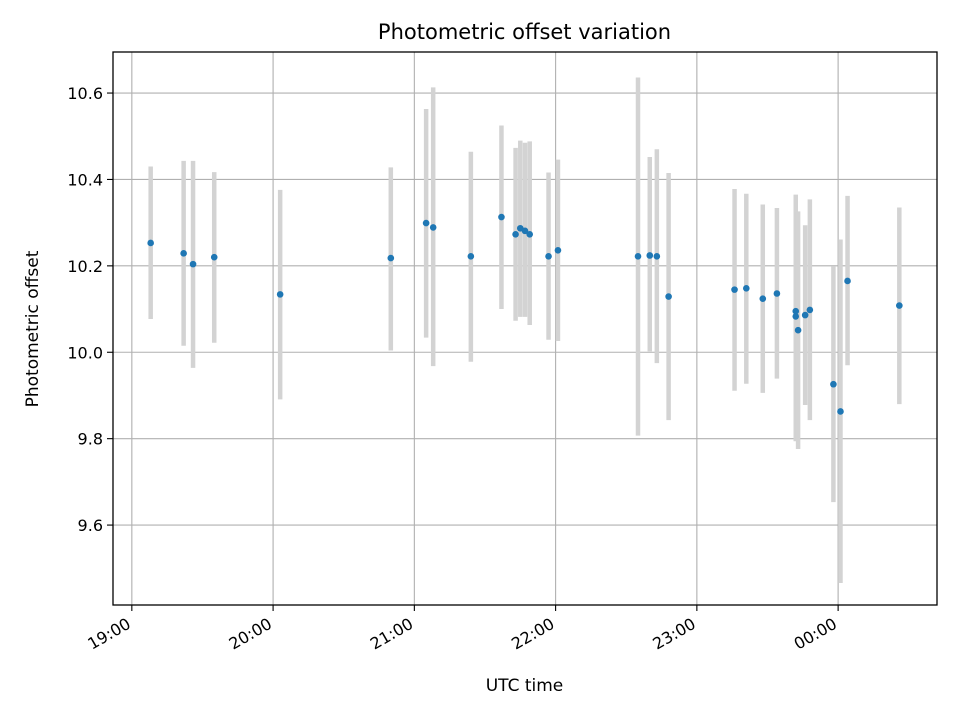 The image size is (960, 720). Describe the element at coordinates (85, 179) in the screenshot. I see `y-tick-label: 10.4` at that location.